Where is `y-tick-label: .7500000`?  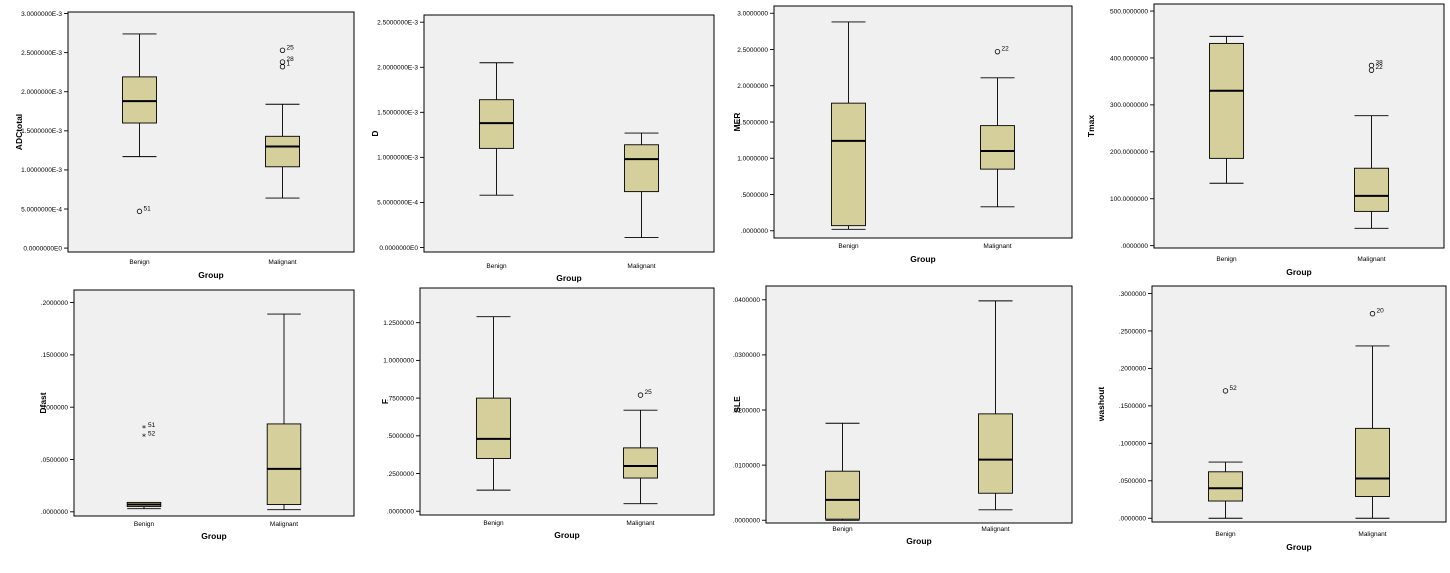
y-tick-label: .7500000 is located at coordinates (400, 398).